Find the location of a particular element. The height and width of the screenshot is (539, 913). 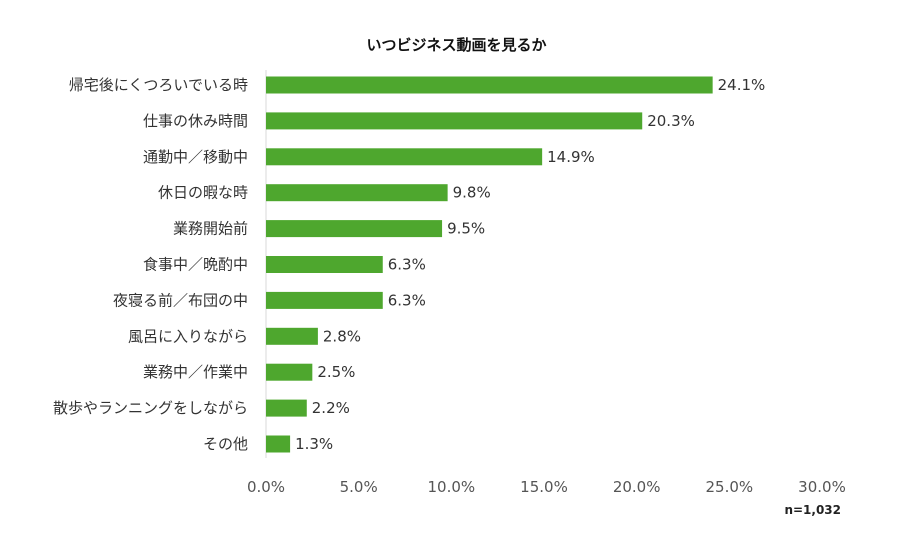

category-label: その他 is located at coordinates (225, 444).